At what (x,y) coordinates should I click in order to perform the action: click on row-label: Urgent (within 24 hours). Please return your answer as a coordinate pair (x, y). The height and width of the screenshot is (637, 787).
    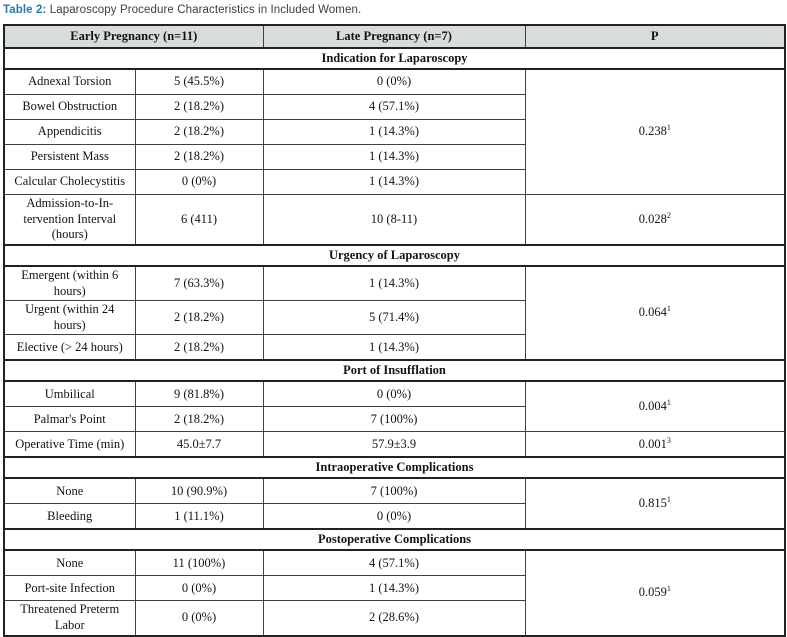
    Looking at the image, I should click on (69, 318).